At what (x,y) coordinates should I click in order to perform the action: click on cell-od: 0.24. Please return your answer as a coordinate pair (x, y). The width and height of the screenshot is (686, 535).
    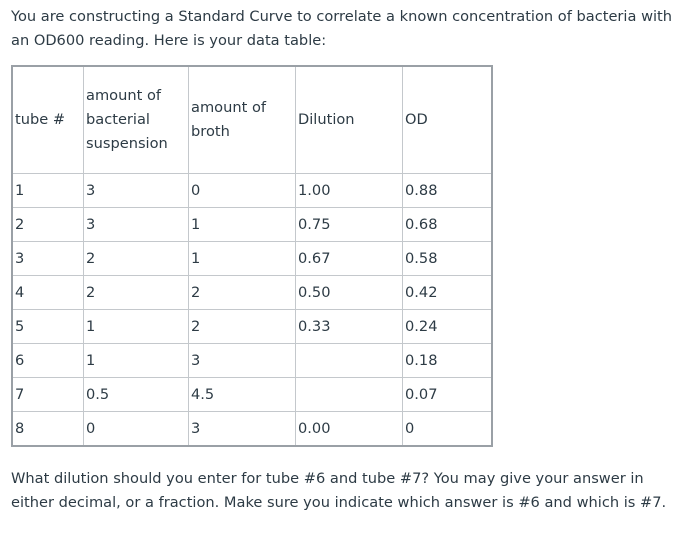
    Looking at the image, I should click on (447, 326).